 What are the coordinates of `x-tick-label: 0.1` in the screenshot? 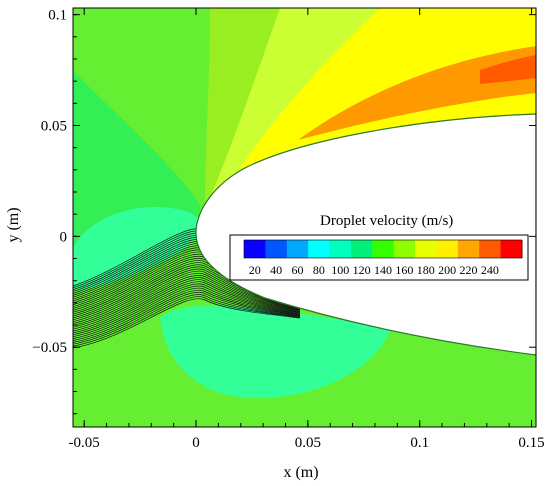 It's located at (419, 443).